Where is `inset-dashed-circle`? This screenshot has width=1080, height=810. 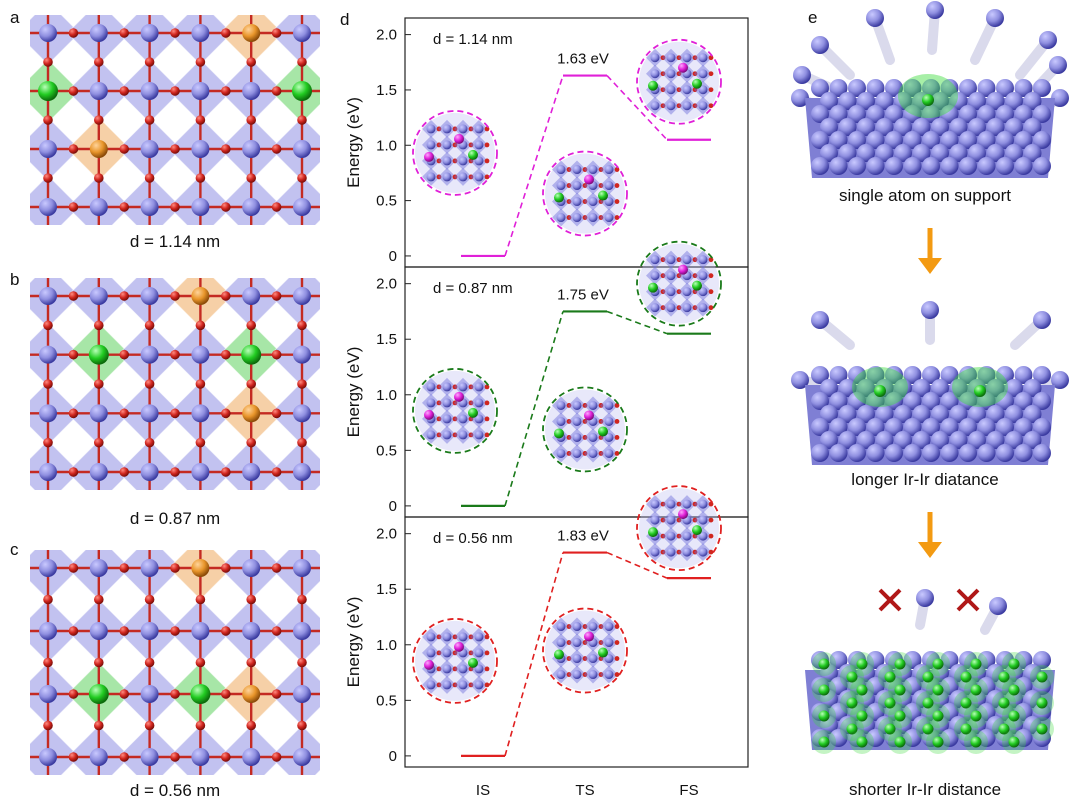
inset-dashed-circle is located at coordinates (455, 660).